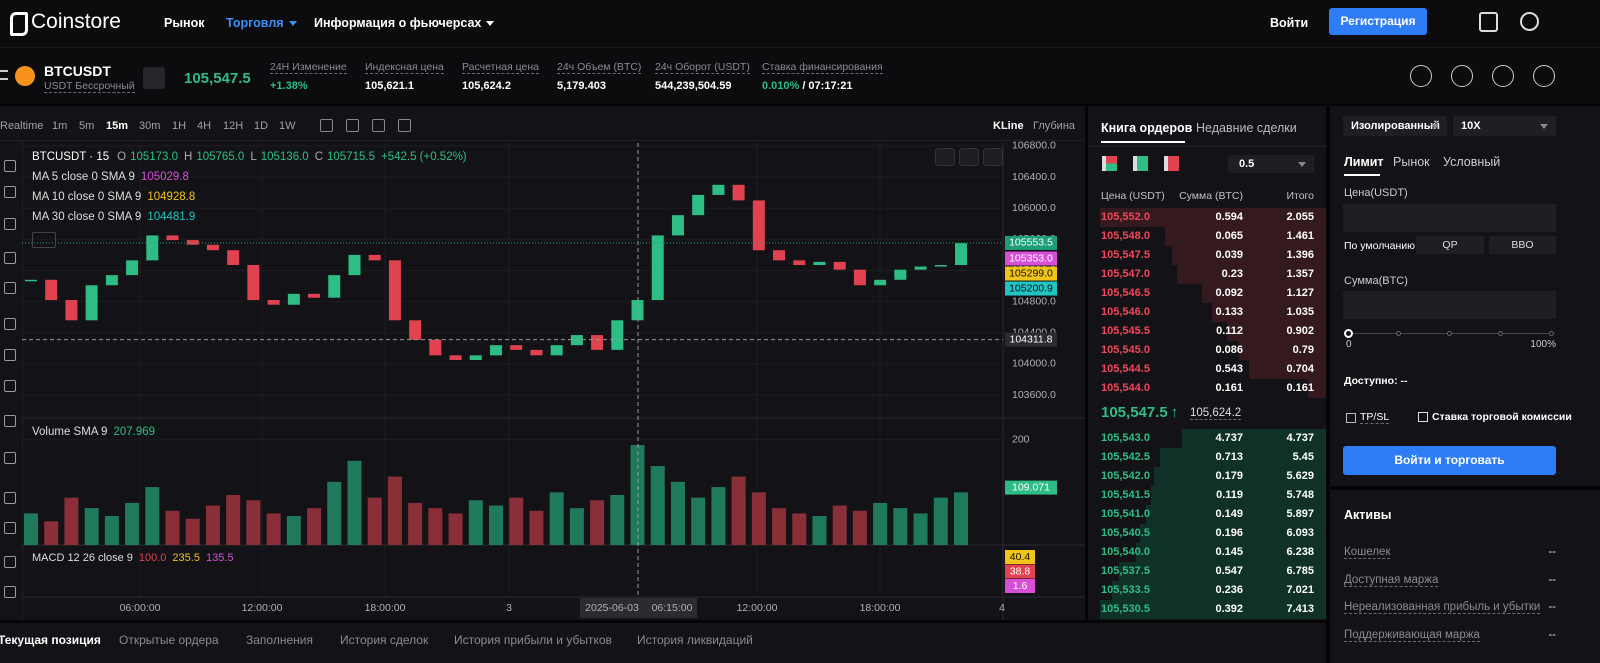  I want to click on price-input, so click(1449, 218).